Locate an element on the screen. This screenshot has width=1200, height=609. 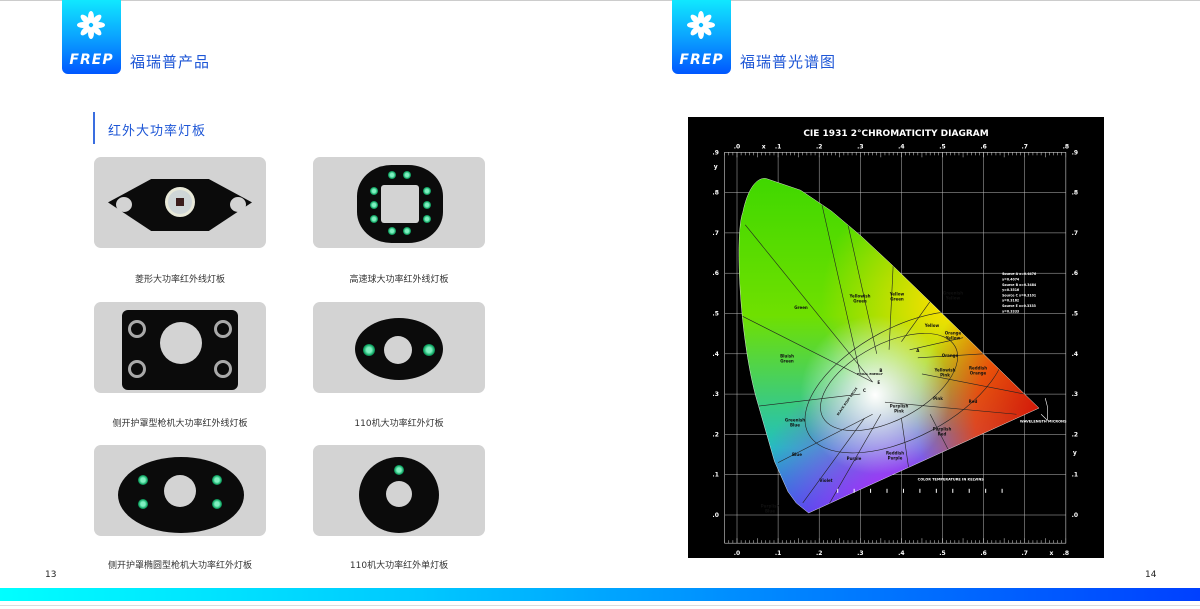
source-coordinate: Source E x=0.3333 is located at coordinates (1019, 306).